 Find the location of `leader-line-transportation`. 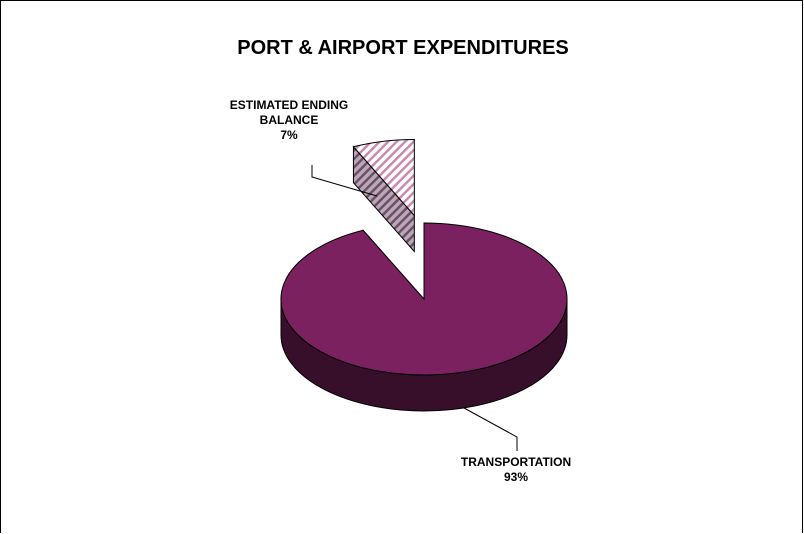

leader-line-transportation is located at coordinates (490, 429).